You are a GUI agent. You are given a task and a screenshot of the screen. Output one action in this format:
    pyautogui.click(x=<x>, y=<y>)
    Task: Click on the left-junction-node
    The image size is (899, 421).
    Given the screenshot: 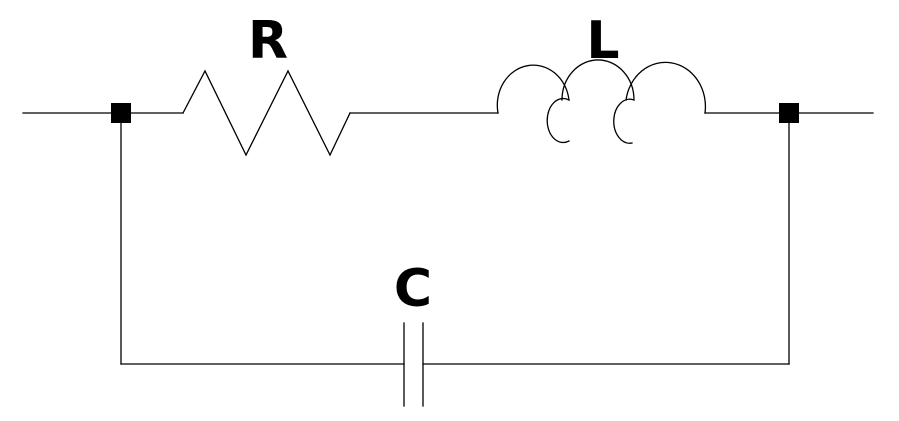 What is the action you would take?
    pyautogui.click(x=121, y=113)
    